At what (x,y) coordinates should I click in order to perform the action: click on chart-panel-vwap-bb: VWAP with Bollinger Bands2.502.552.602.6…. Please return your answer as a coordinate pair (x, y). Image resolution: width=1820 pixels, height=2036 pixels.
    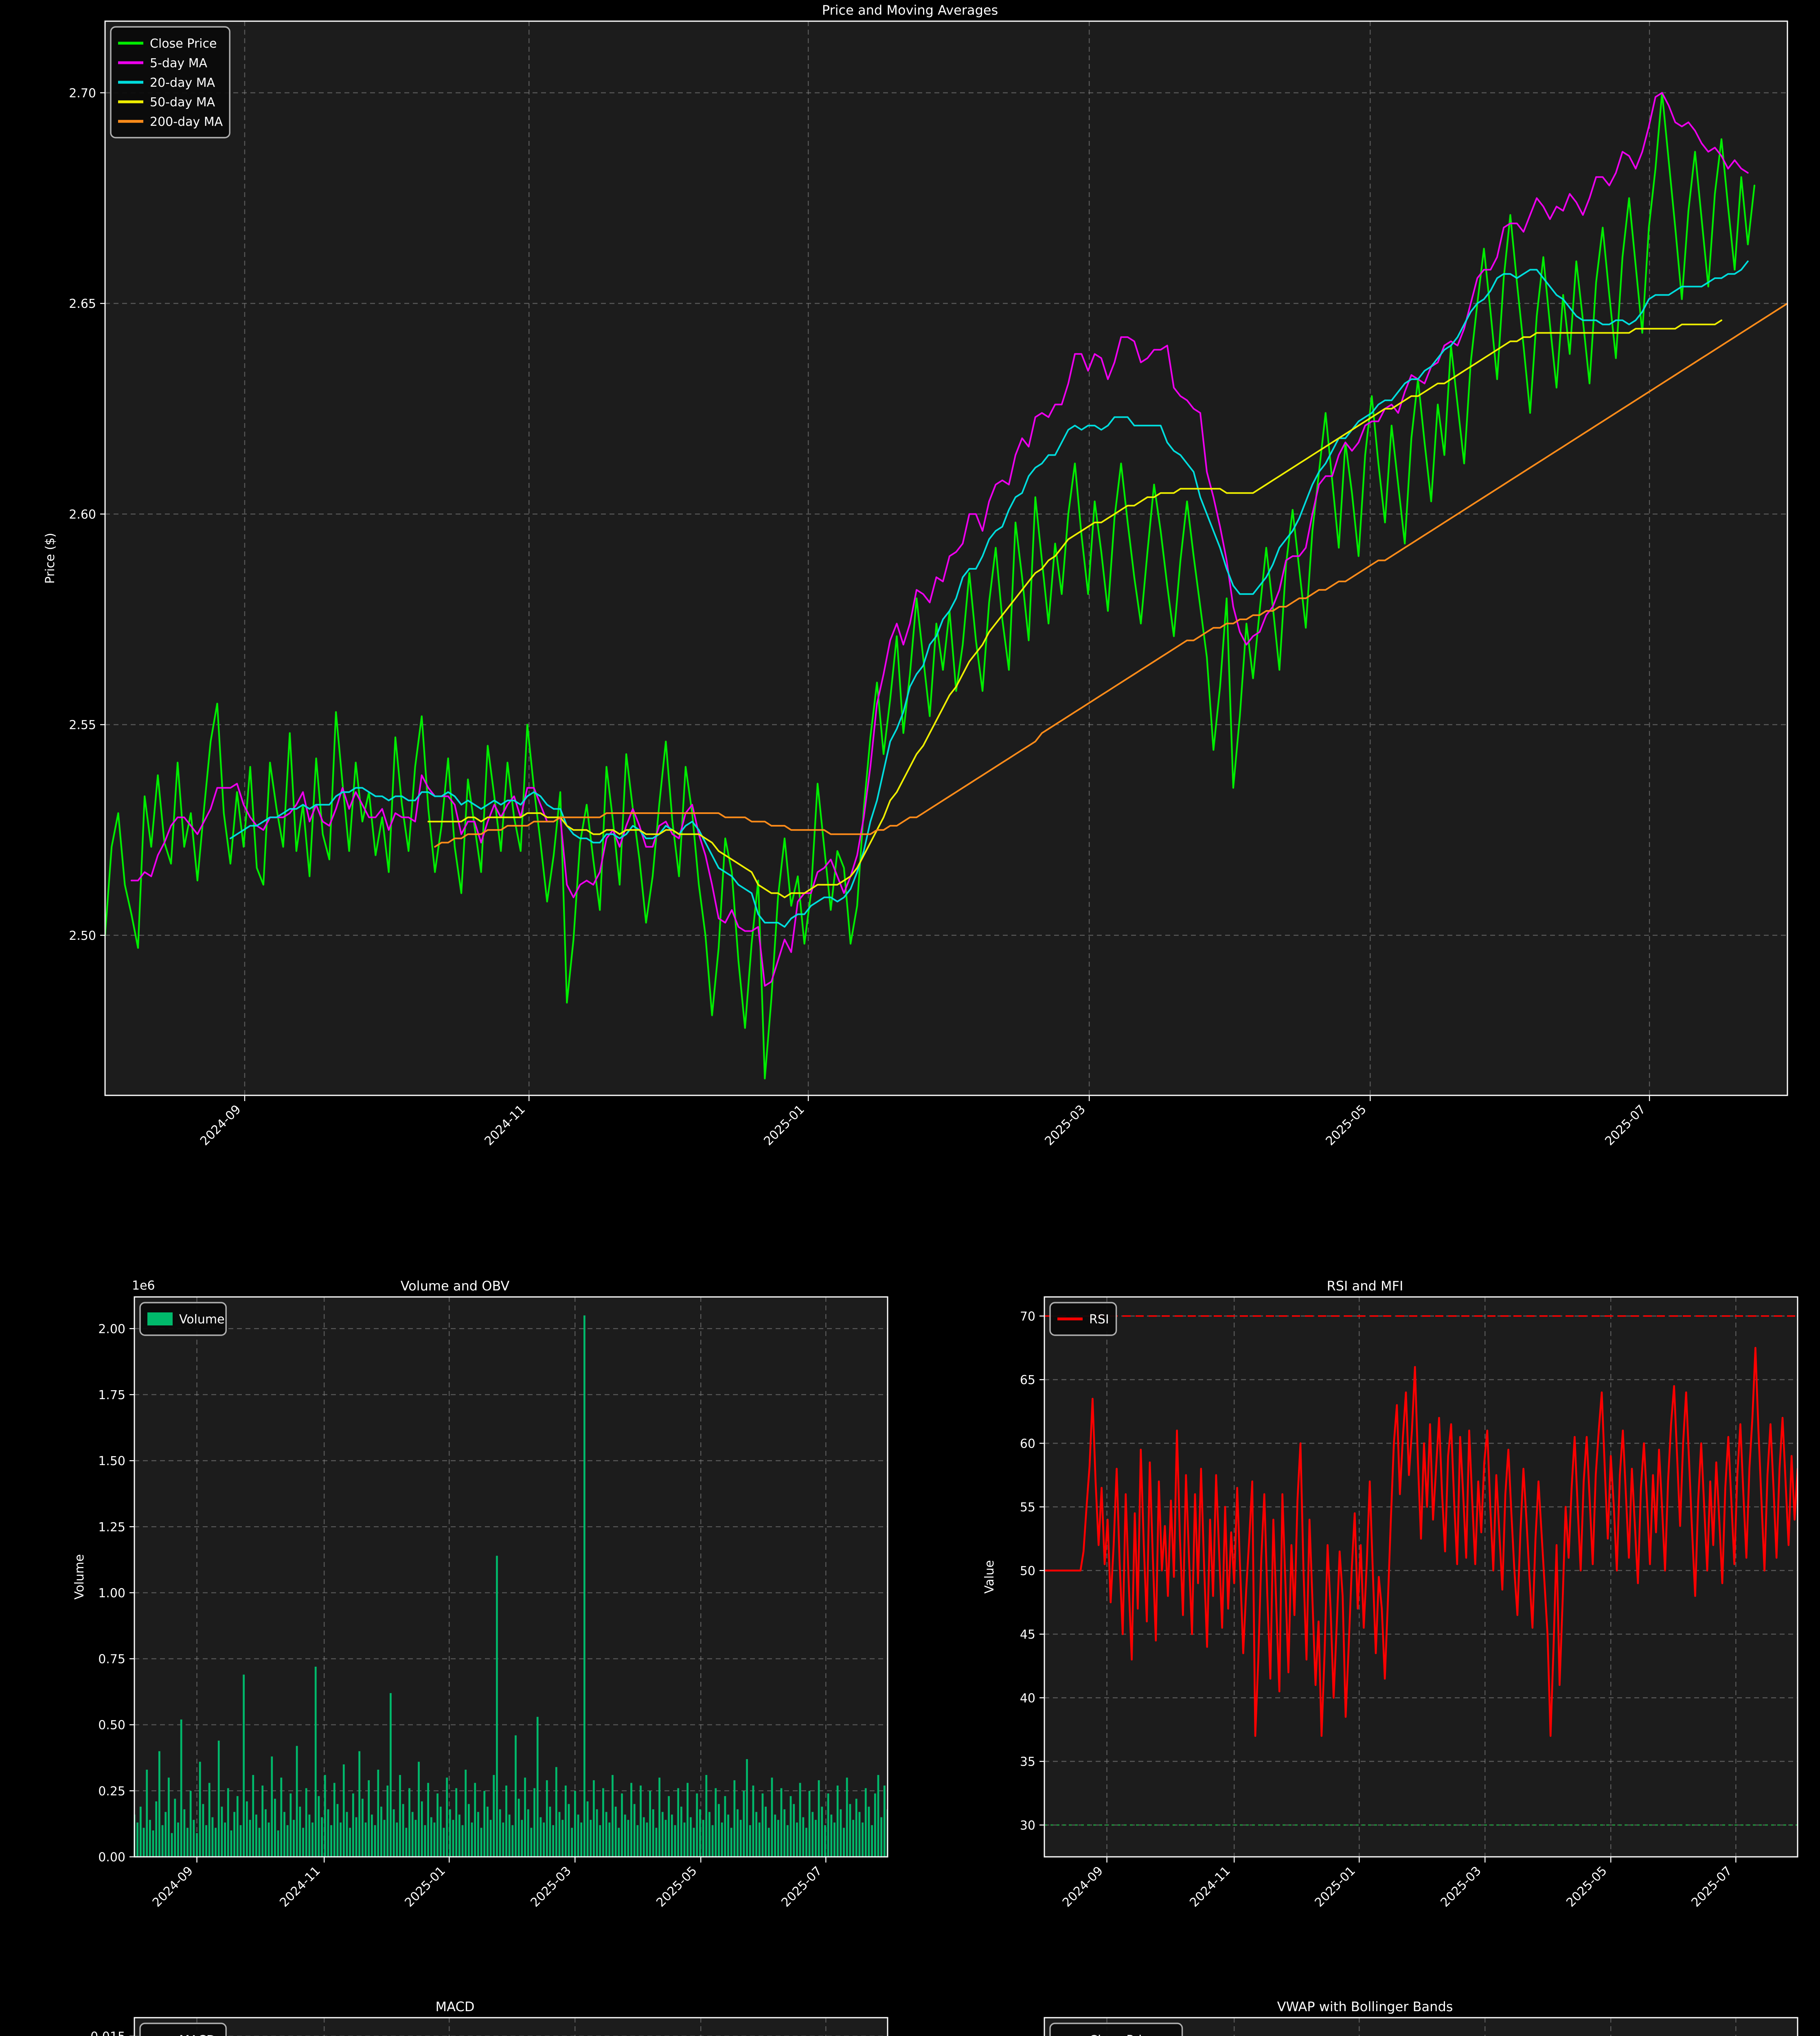
    Looking at the image, I should click on (1365, 2003).